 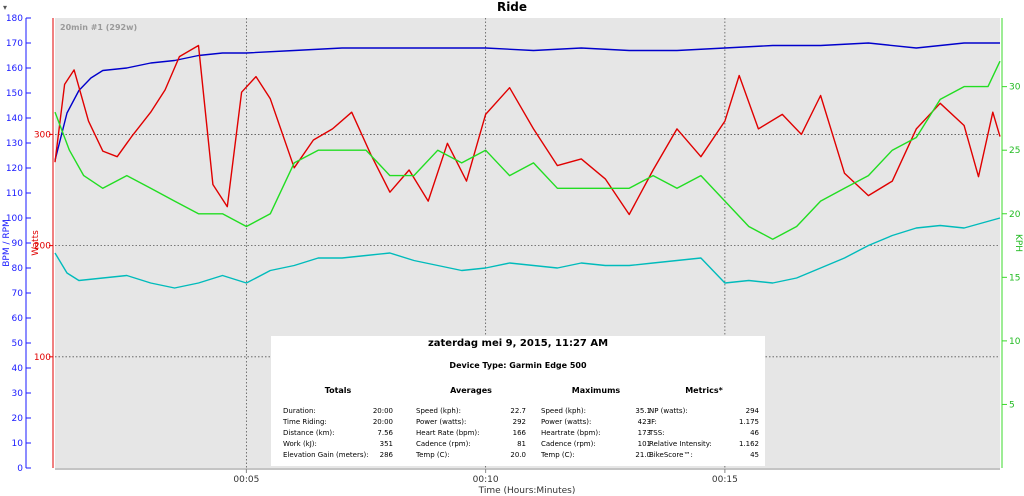 I want to click on summary-row-label: Duration:, so click(x=299, y=411).